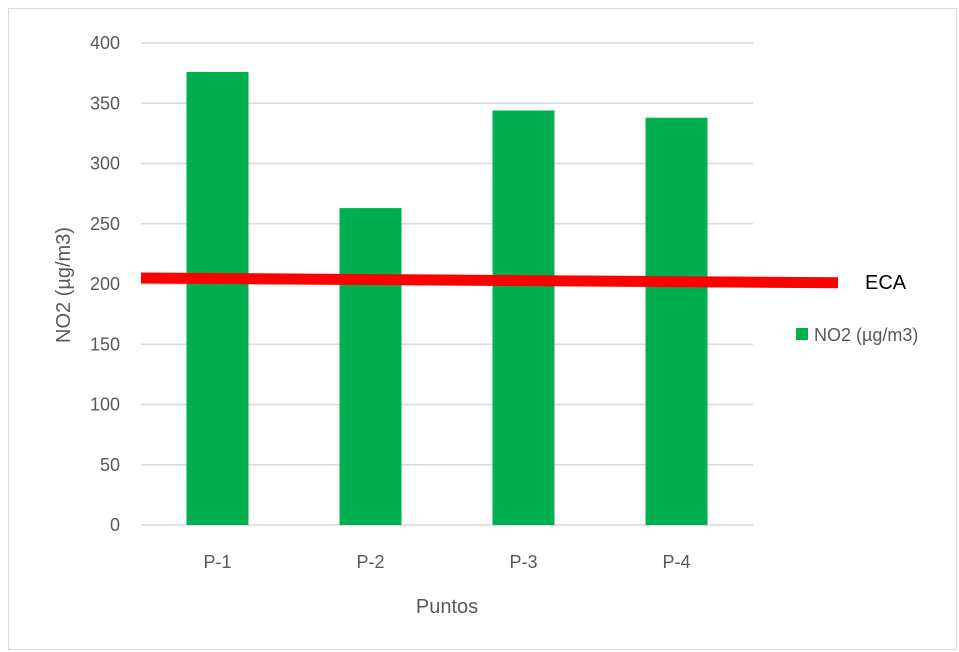 The image size is (959, 652). Describe the element at coordinates (64, 285) in the screenshot. I see `y-axis-title: NO2 (µg/m3)` at that location.